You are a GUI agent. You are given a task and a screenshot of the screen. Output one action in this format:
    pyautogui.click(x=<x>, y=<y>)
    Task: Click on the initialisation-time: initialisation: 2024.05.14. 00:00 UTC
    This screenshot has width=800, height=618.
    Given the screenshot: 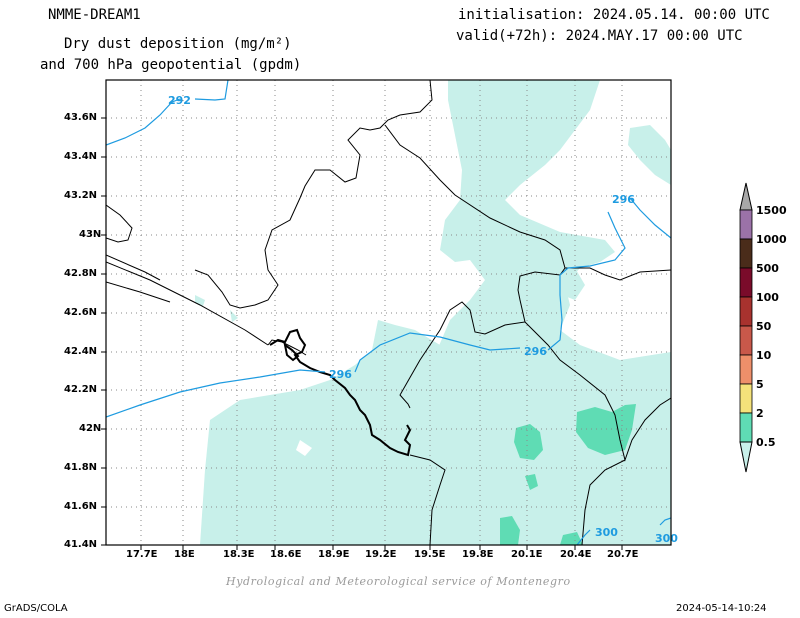 What is the action you would take?
    pyautogui.click(x=614, y=15)
    